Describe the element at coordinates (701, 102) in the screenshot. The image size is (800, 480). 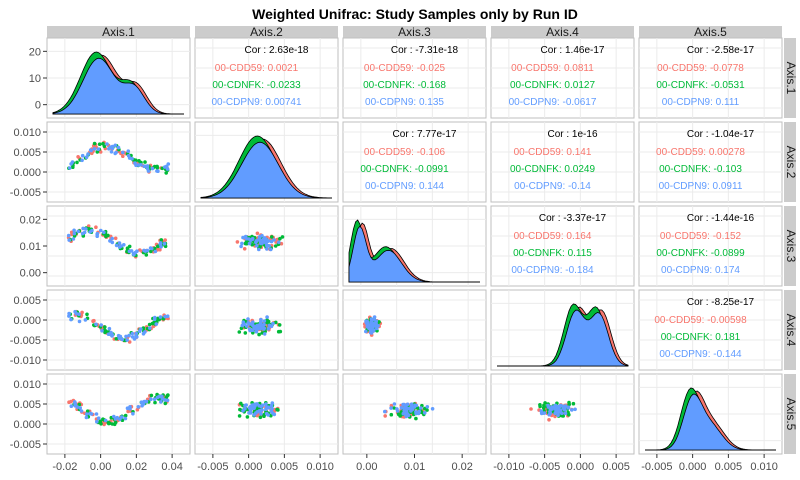
I see `correlation-group-00-CDPN9: 00-CDPN9: 0.111` at that location.